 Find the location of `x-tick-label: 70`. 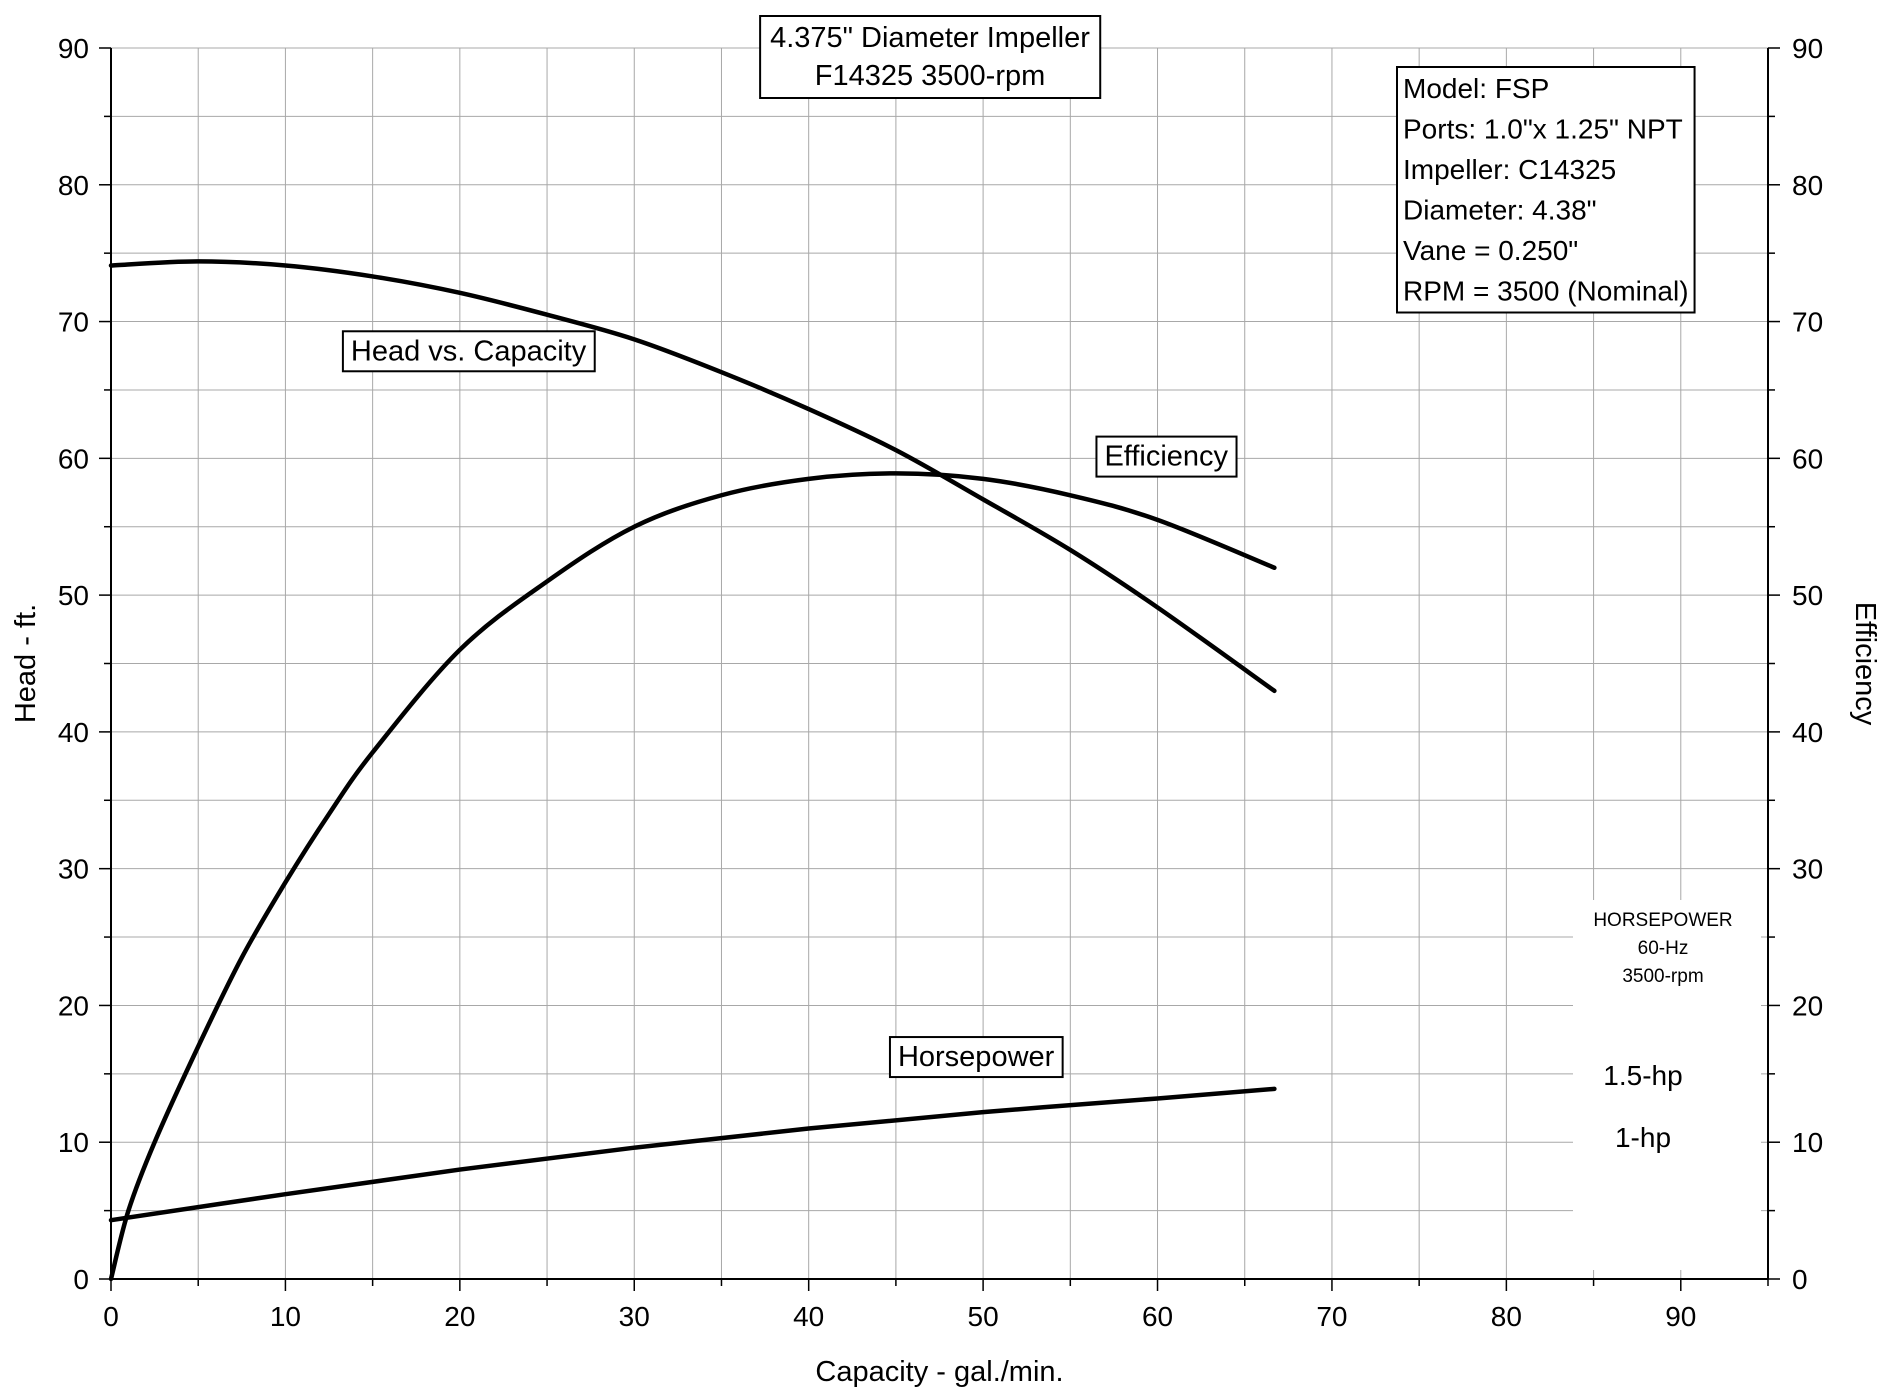

x-tick-label: 70 is located at coordinates (1331, 1316).